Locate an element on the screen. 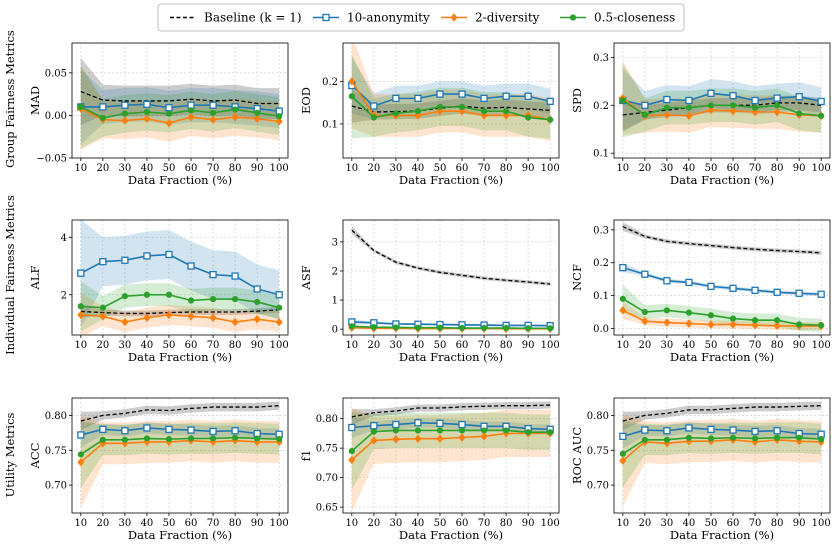 This screenshot has height=547, width=837. series-0-5-closeness is located at coordinates (722, 445).